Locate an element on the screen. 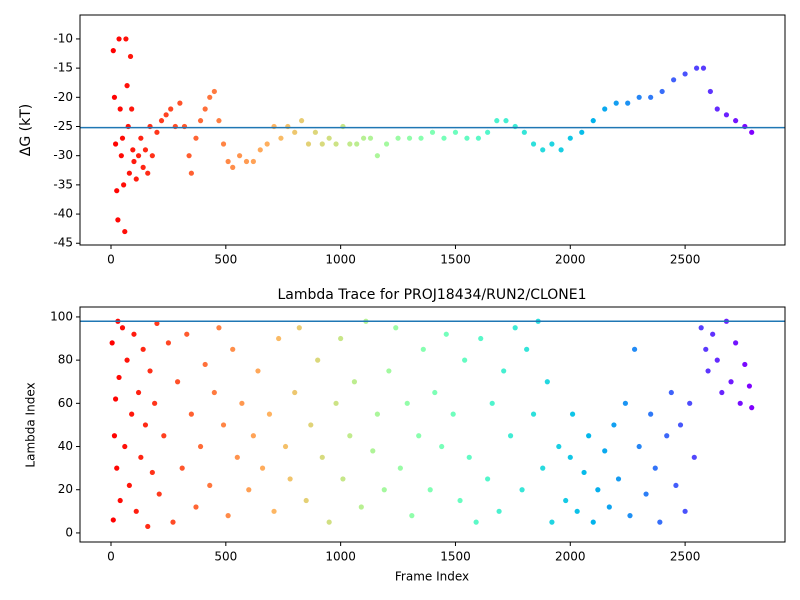 The image size is (800, 600). chart-title: Lambda Trace for PROJ18434/RUN2/CLONE1 is located at coordinates (431, 295).